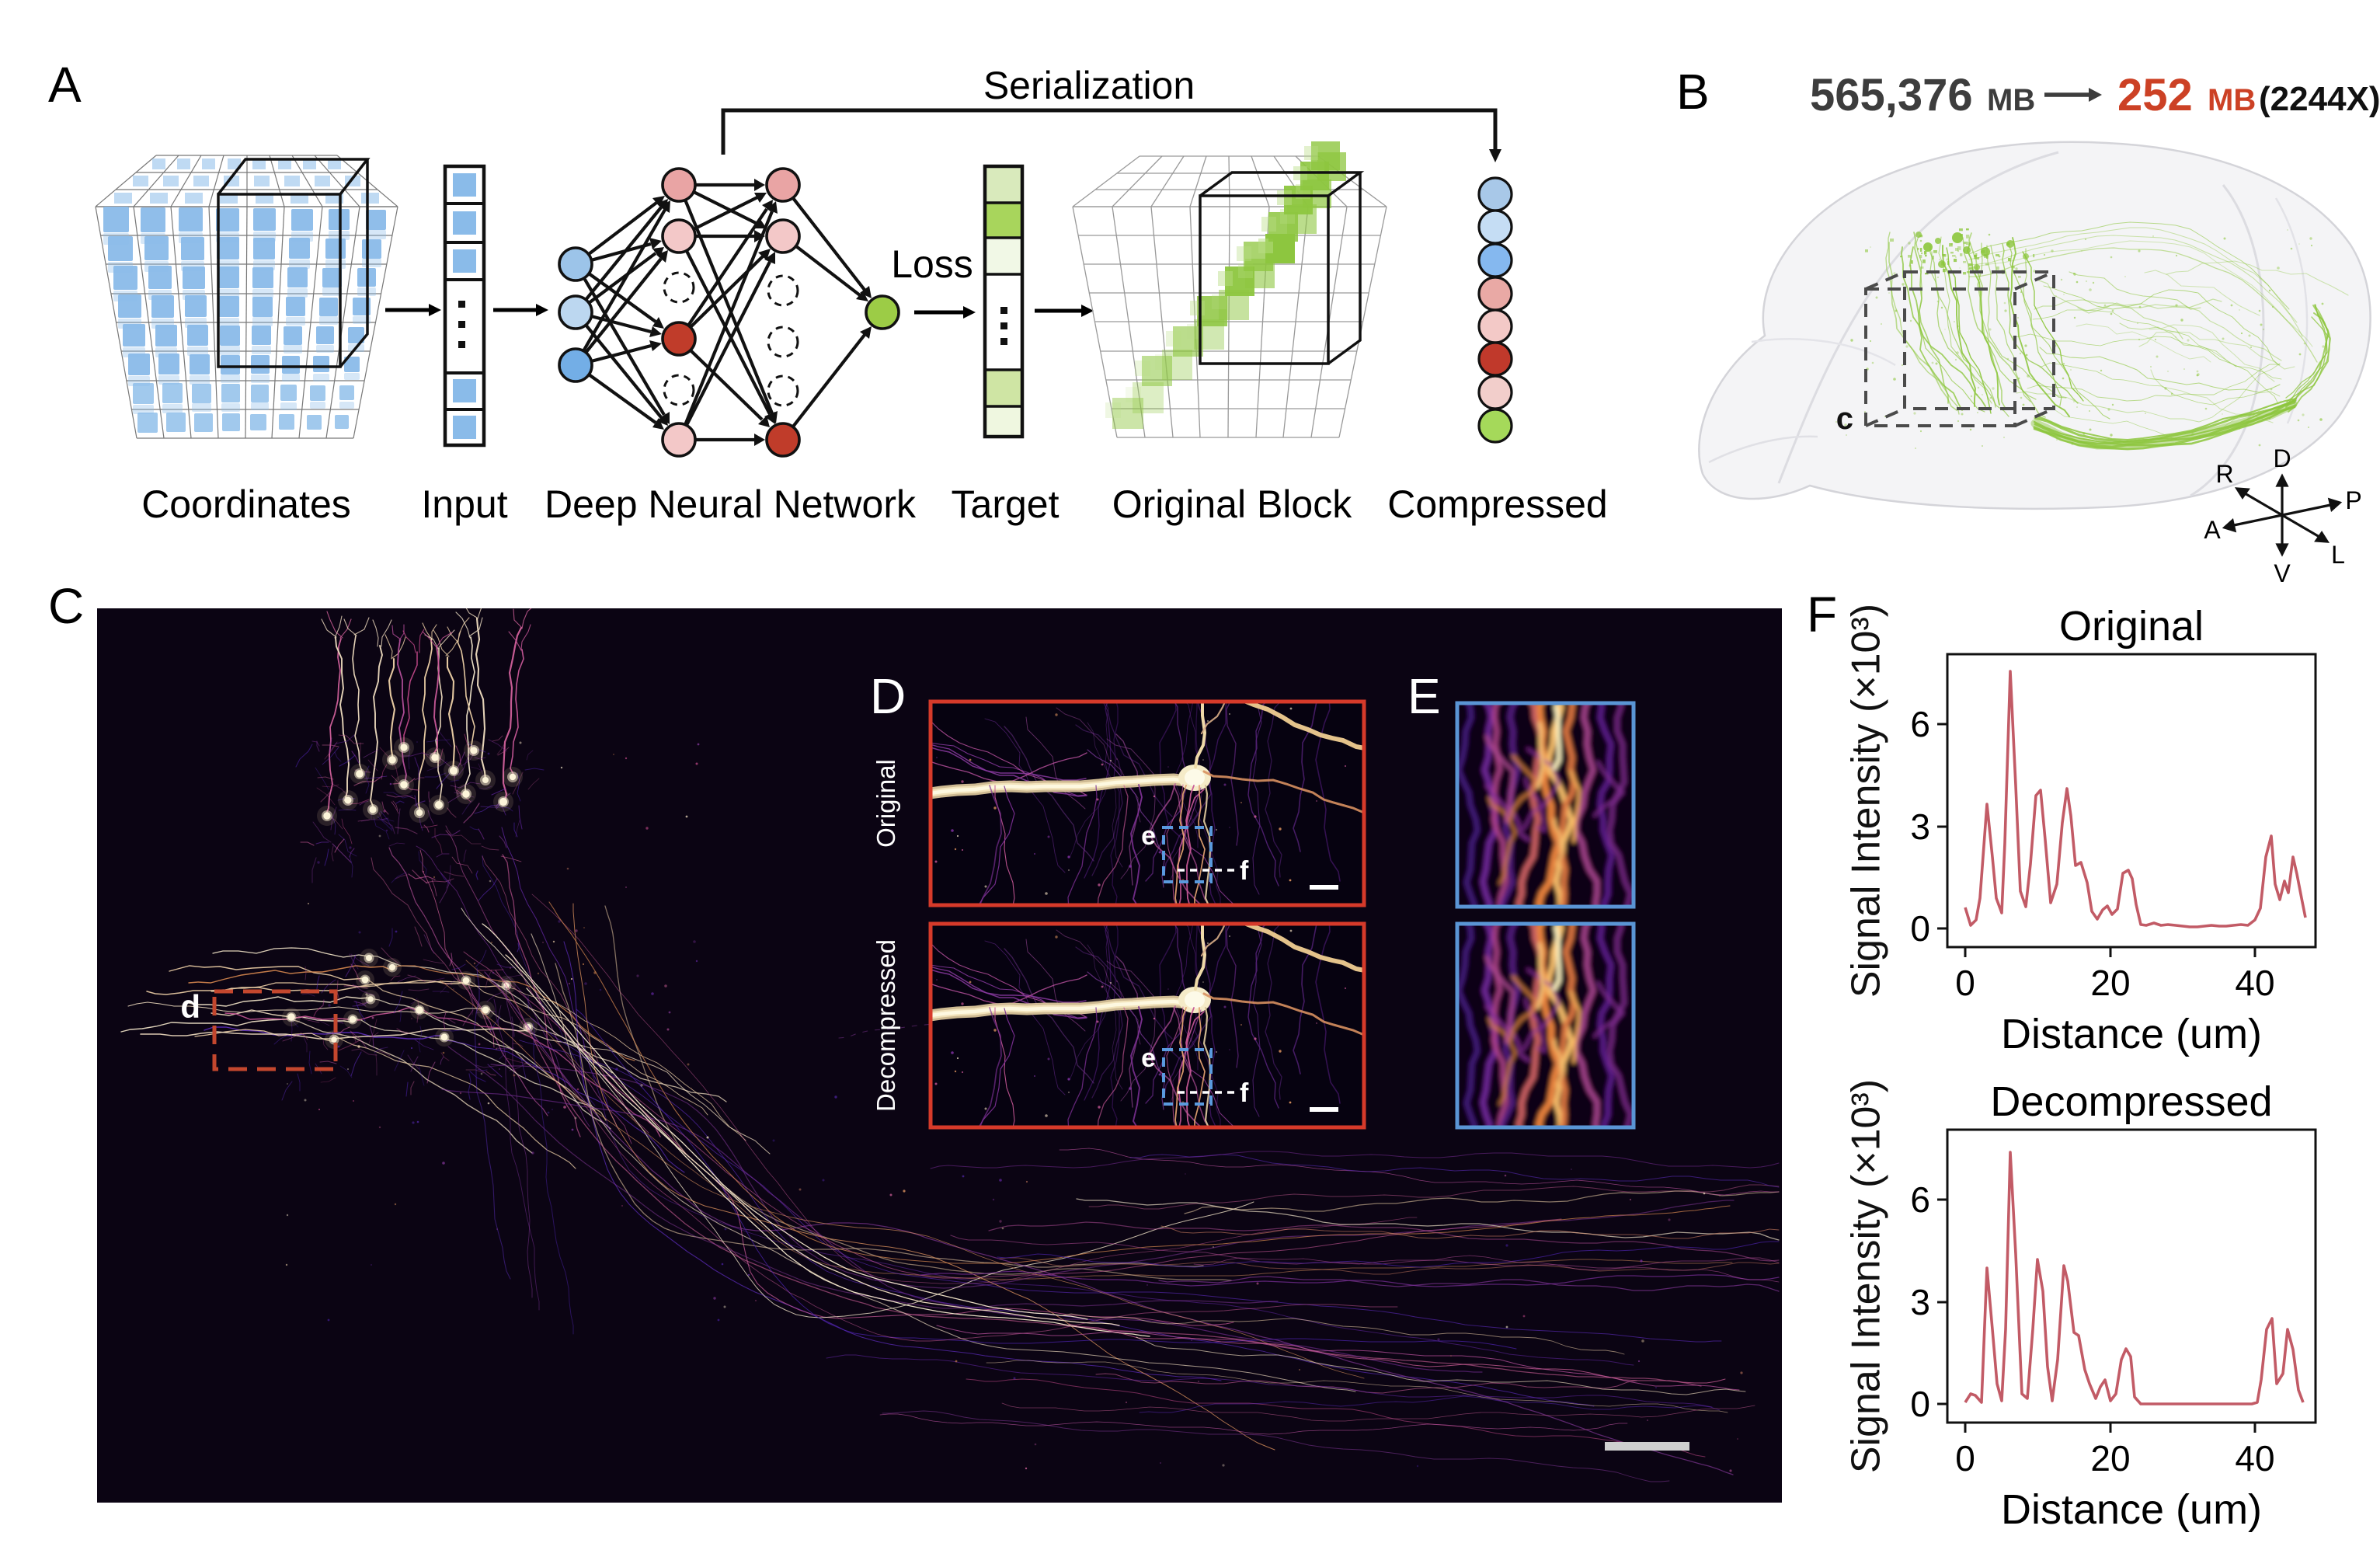  Describe the element at coordinates (1424, 696) in the screenshot. I see `svg-text: E` at that location.